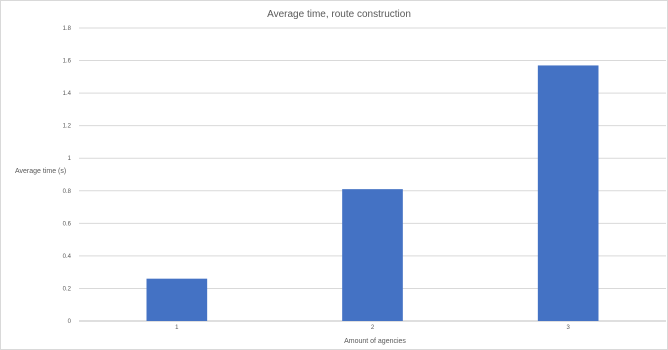 The image size is (668, 350). Describe the element at coordinates (70, 159) in the screenshot. I see `y-tick-label: 1` at that location.